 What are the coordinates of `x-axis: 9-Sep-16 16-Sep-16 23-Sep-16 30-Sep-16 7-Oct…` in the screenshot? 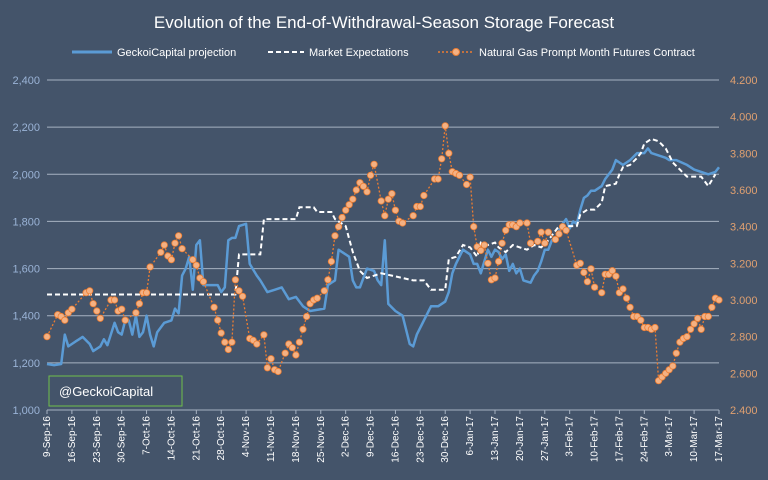 It's located at (383, 436).